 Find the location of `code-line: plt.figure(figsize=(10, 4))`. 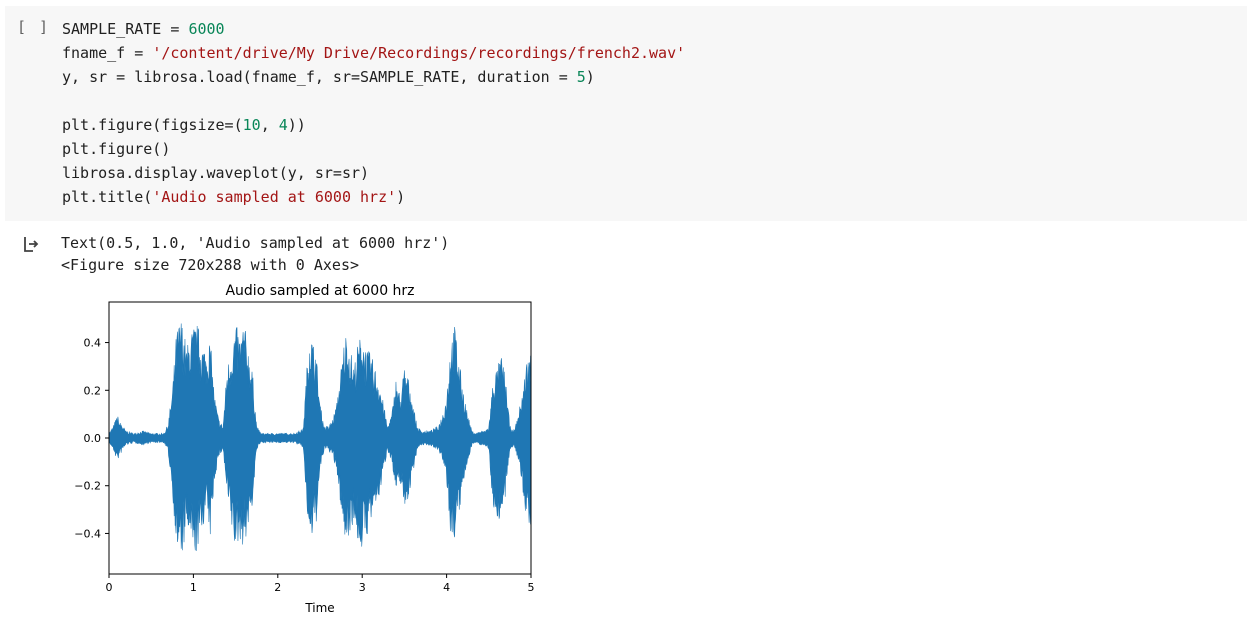

code-line: plt.figure(figsize=(10, 4)) is located at coordinates (373, 125).